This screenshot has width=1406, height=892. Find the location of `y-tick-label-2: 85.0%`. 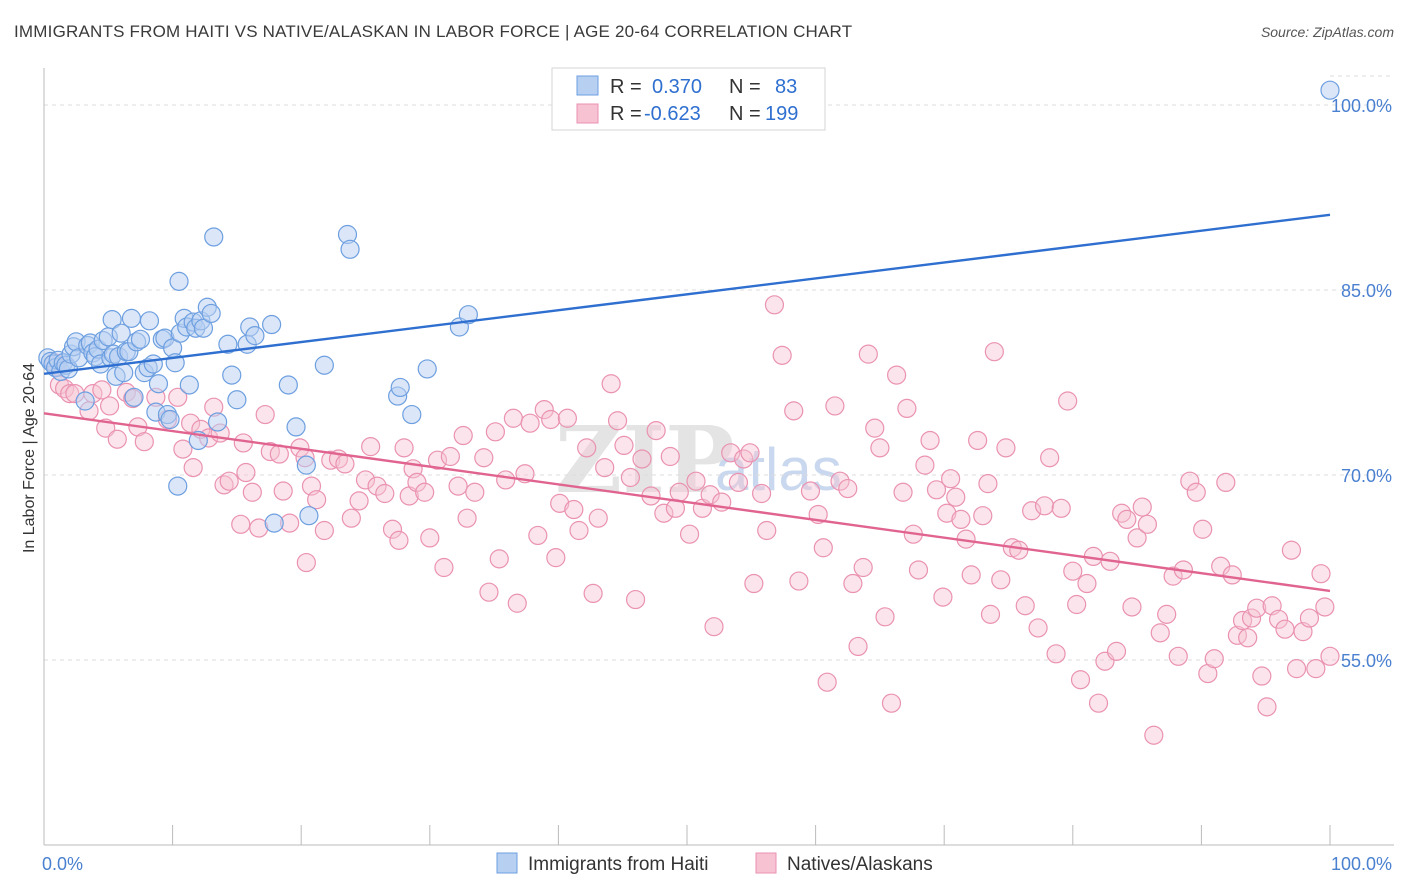

y-tick-label-2: 85.0% is located at coordinates (1366, 291).